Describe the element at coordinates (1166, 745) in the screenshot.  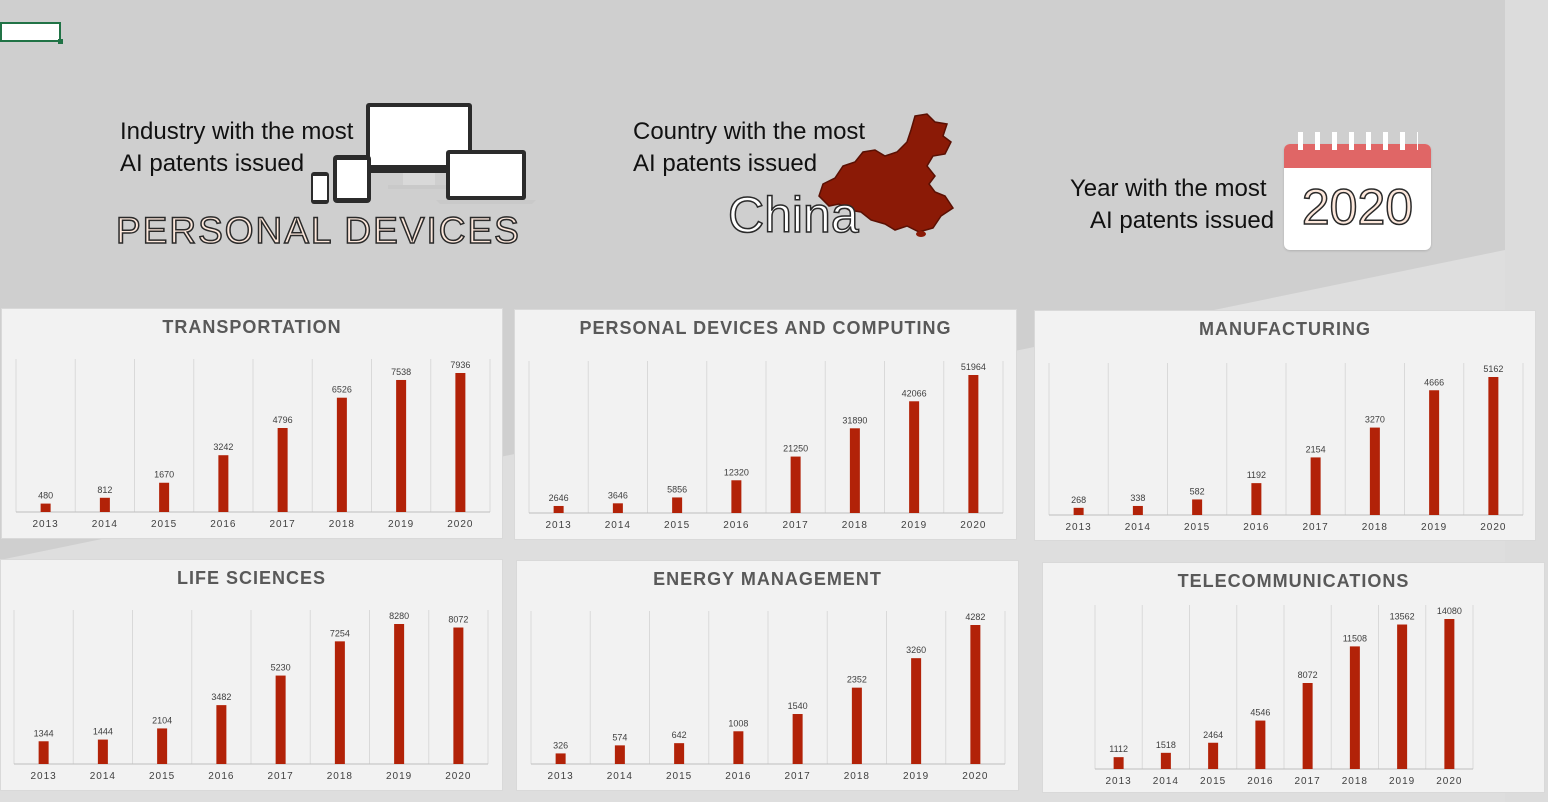
I see `data-label: 1518` at that location.